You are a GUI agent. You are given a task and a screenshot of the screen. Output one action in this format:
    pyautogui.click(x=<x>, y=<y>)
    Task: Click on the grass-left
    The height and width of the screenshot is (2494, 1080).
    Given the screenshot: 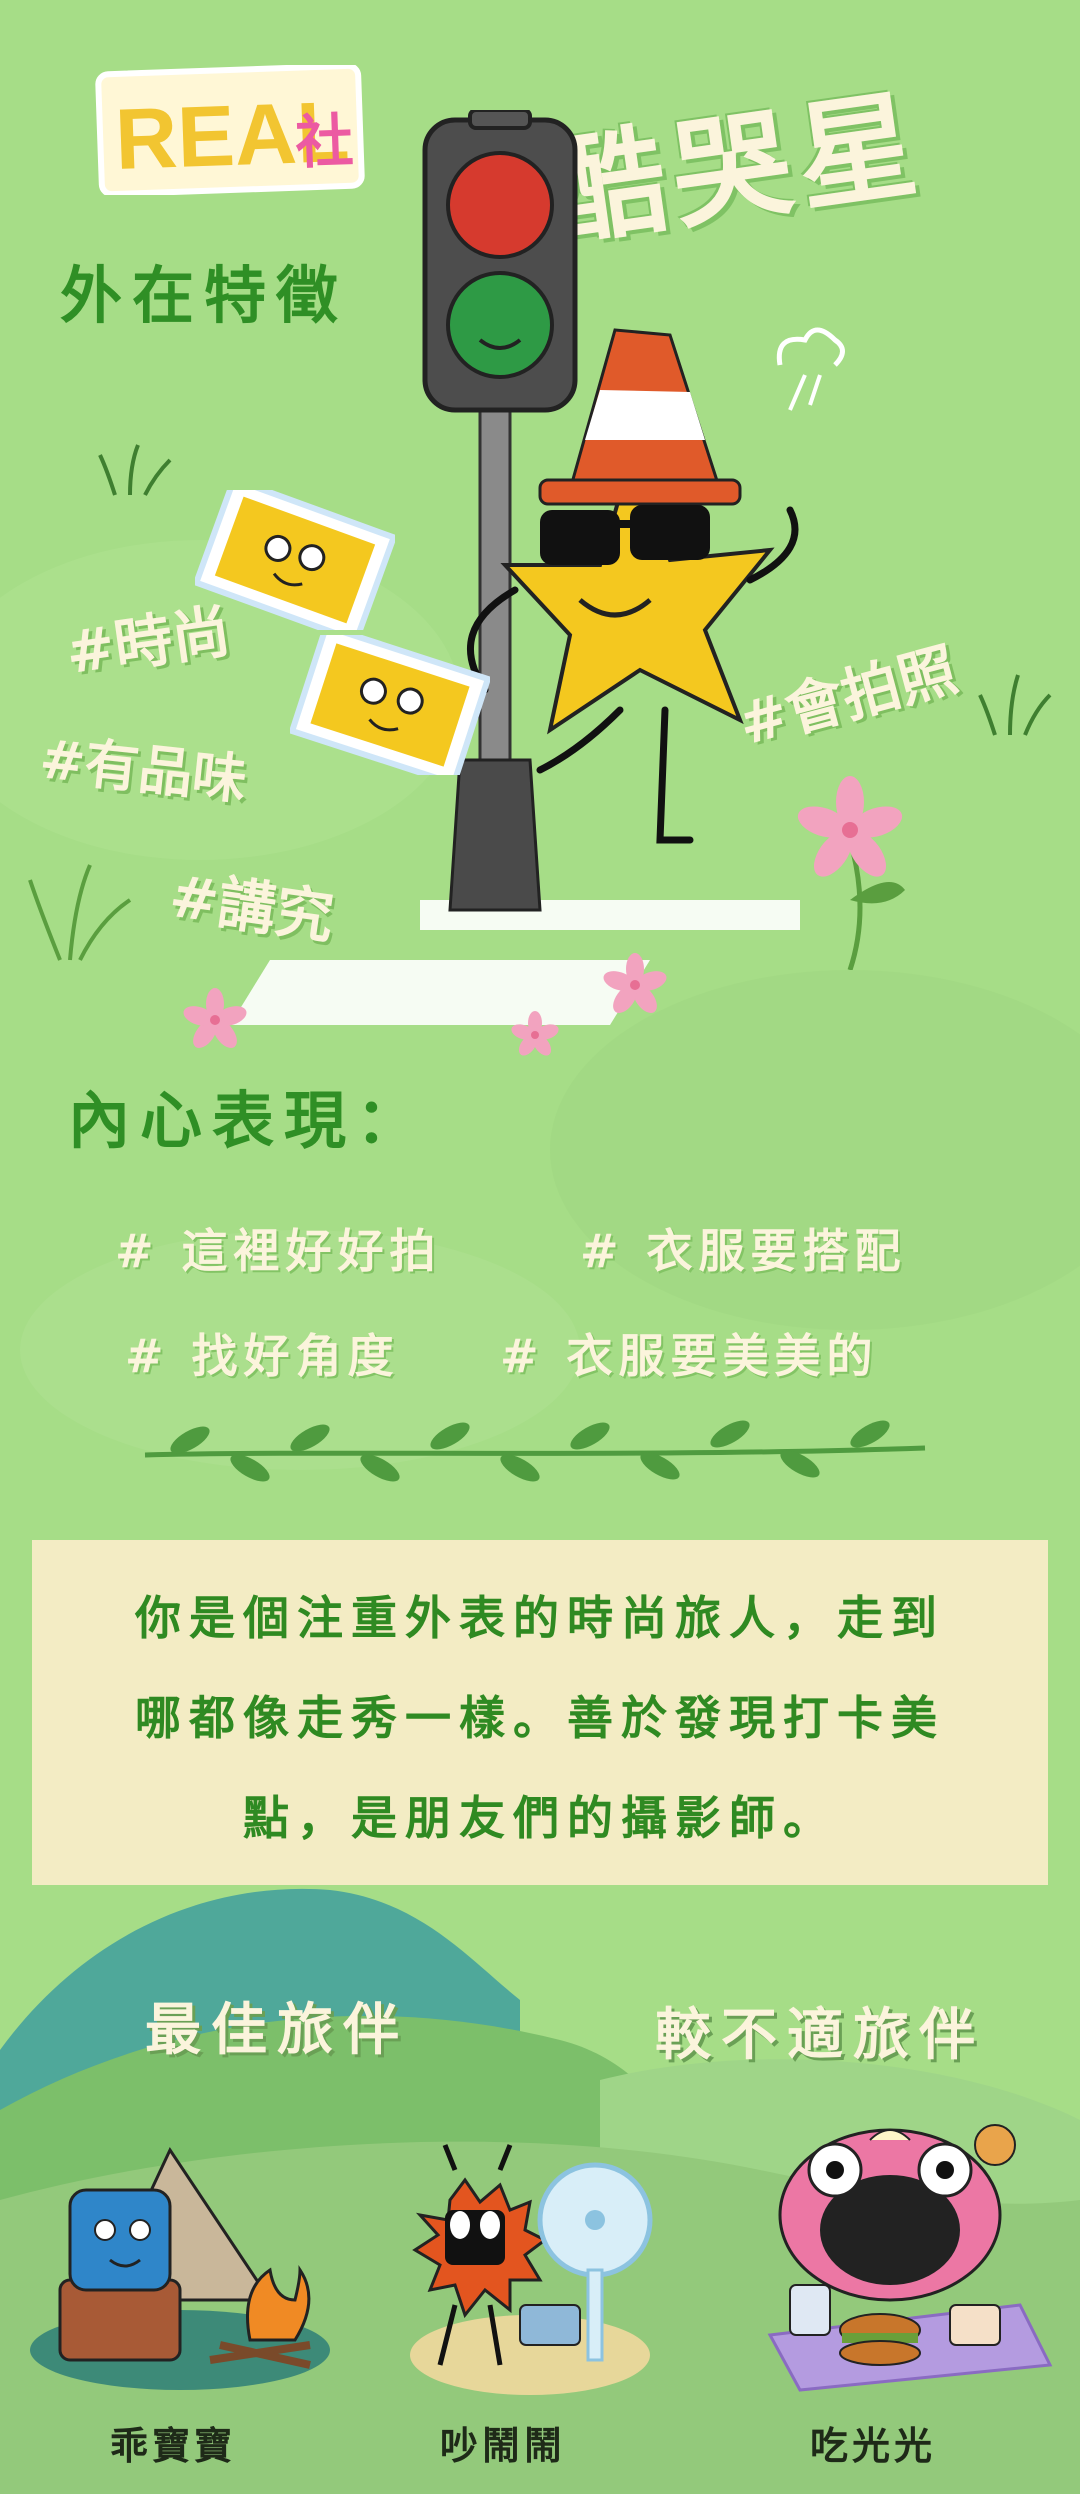 What is the action you would take?
    pyautogui.click(x=80, y=912)
    